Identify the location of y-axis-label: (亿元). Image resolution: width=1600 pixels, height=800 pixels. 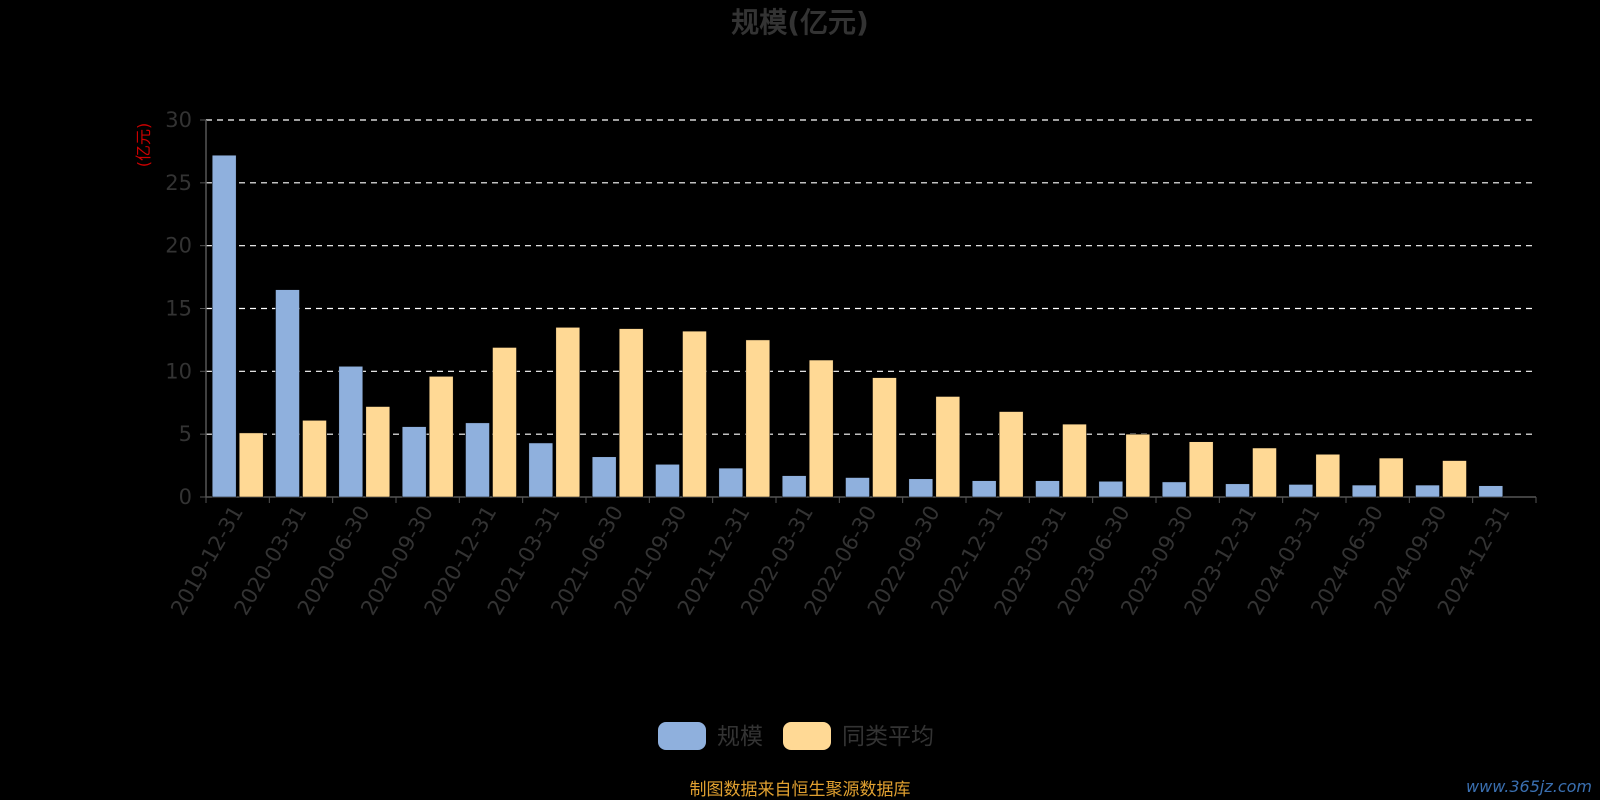
(143, 145).